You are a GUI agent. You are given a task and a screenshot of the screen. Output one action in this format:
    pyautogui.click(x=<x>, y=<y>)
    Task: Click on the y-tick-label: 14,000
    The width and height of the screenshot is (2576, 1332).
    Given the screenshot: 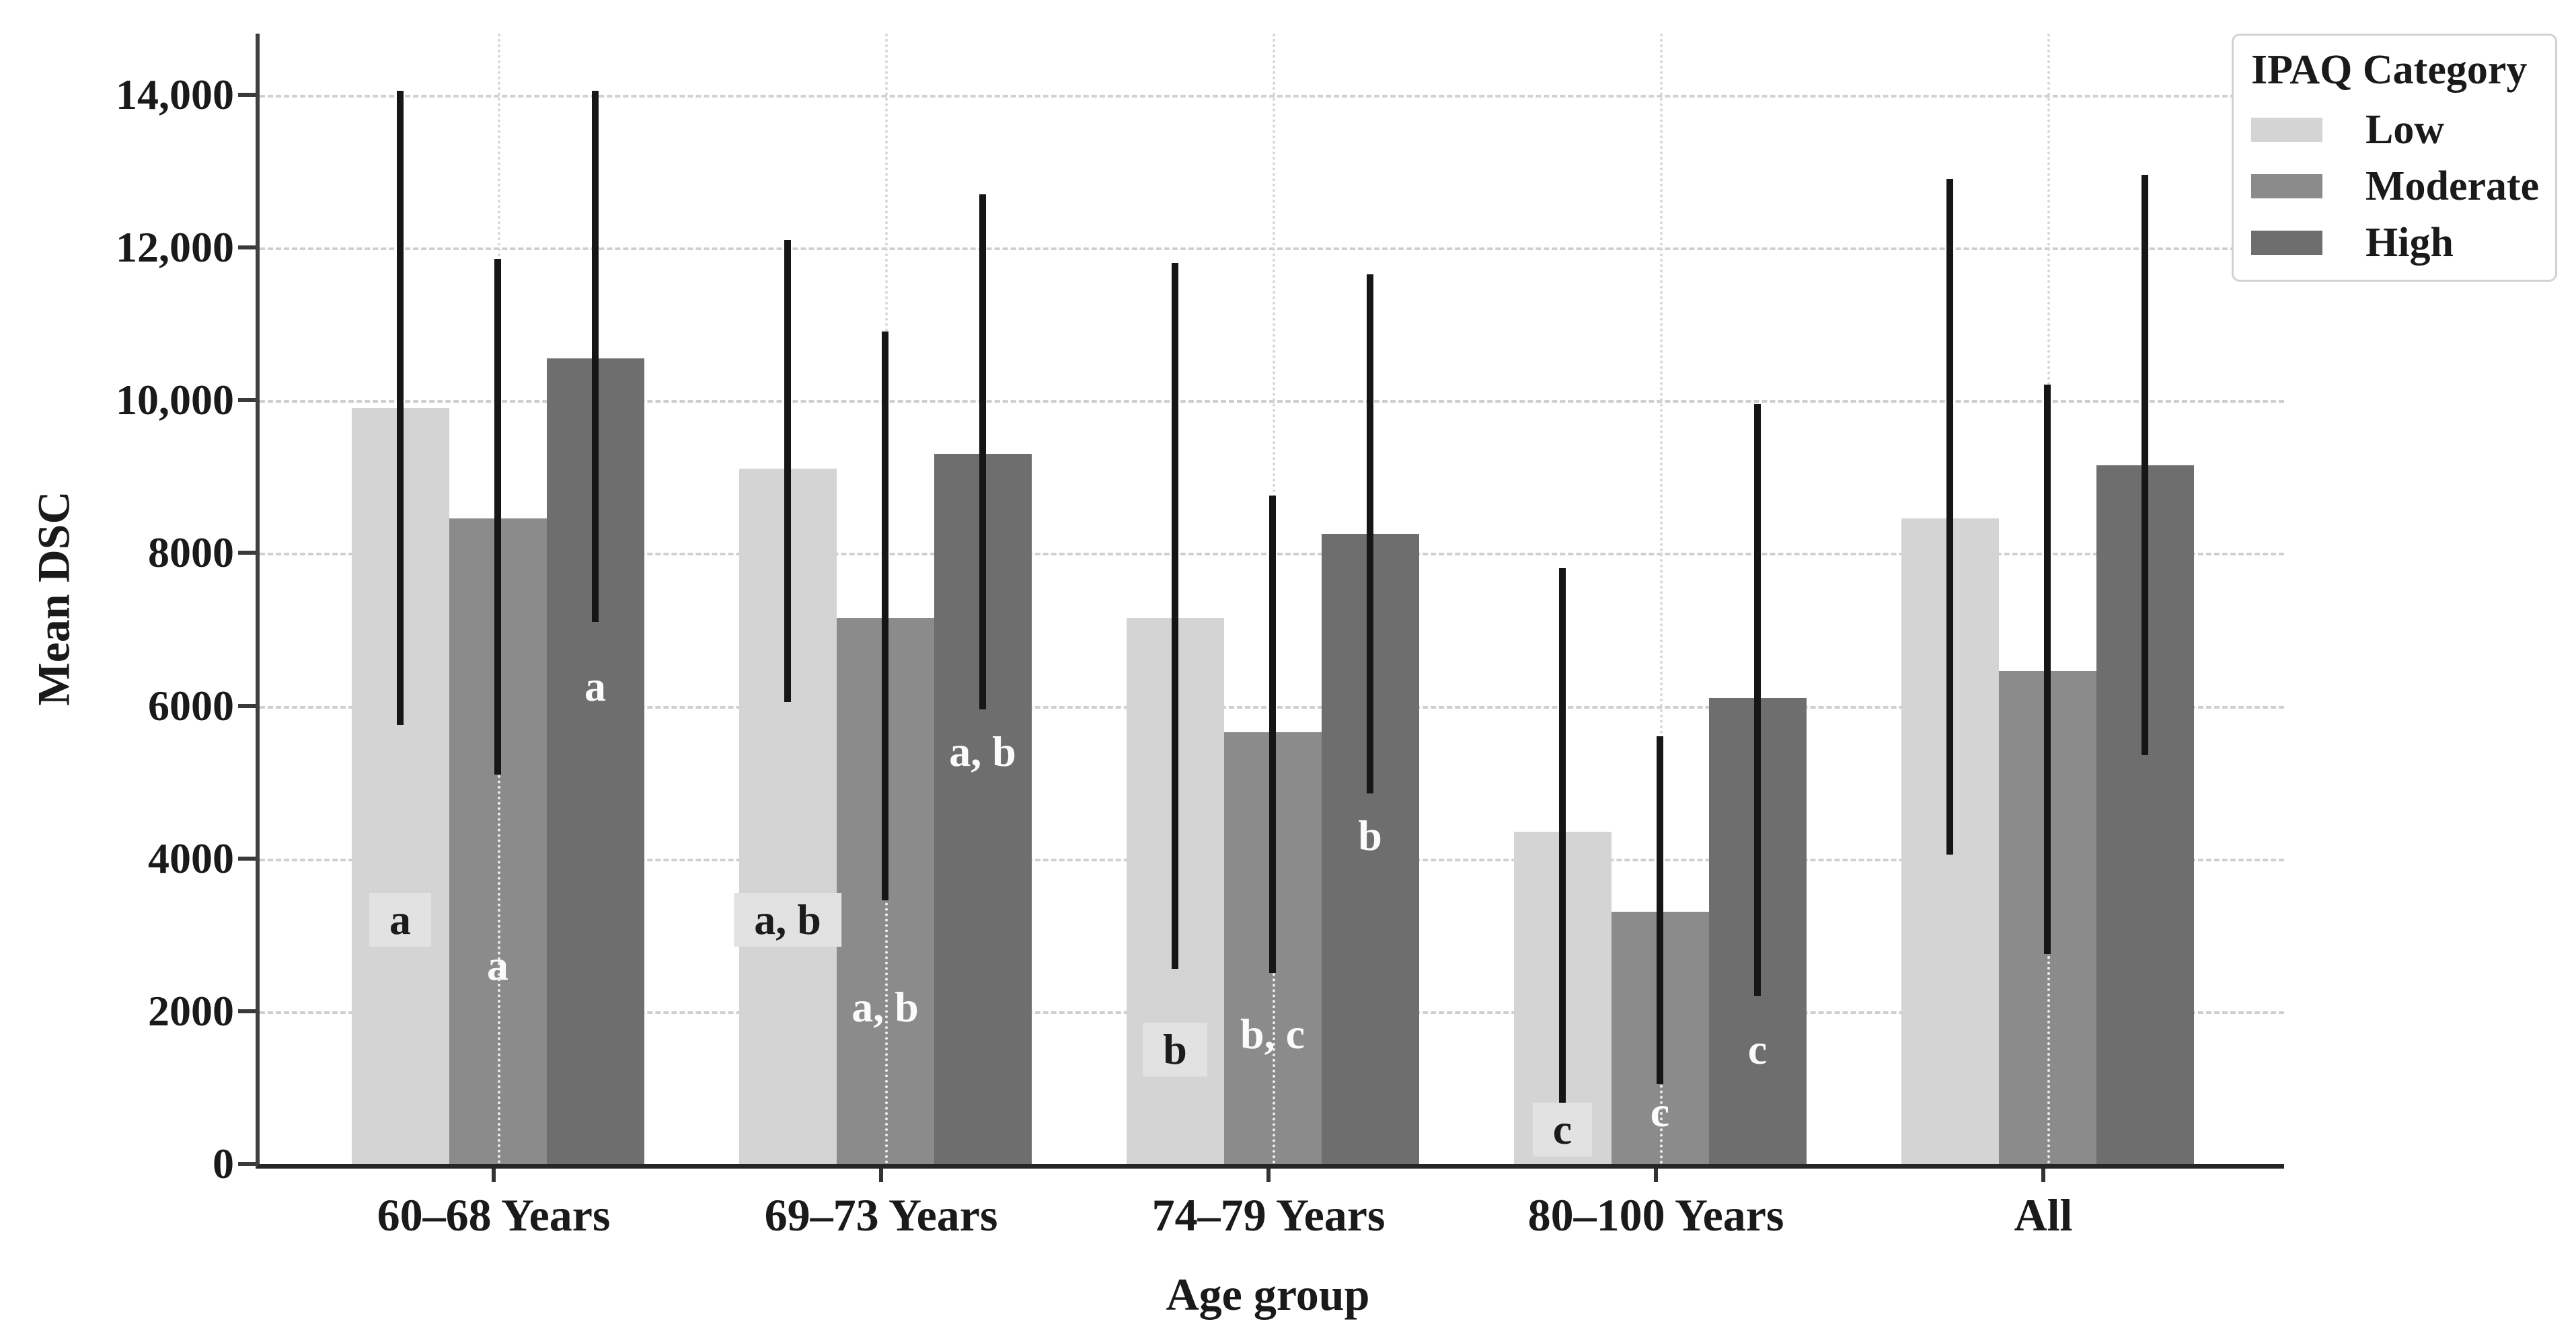 What is the action you would take?
    pyautogui.click(x=175, y=94)
    